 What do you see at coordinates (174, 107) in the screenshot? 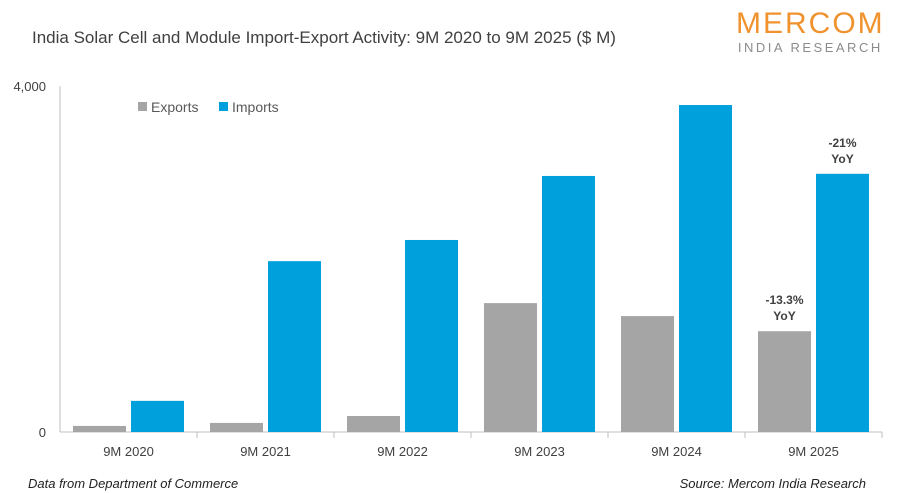
I see `legend-label: Exports` at bounding box center [174, 107].